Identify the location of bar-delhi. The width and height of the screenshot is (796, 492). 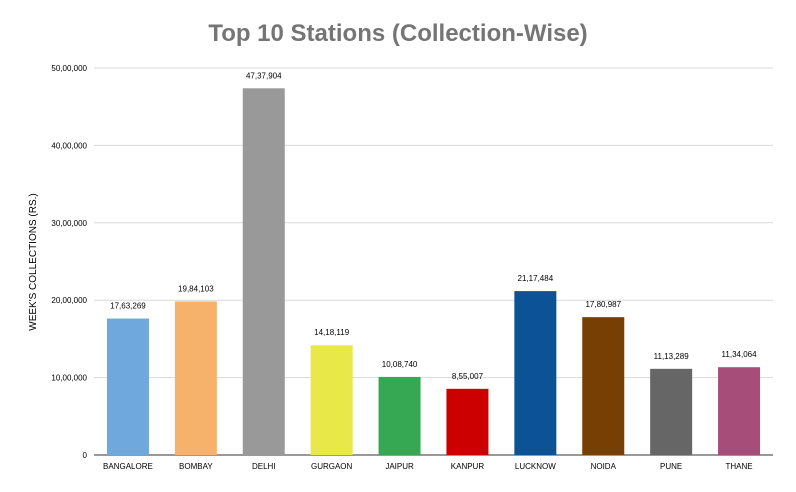
(263, 272).